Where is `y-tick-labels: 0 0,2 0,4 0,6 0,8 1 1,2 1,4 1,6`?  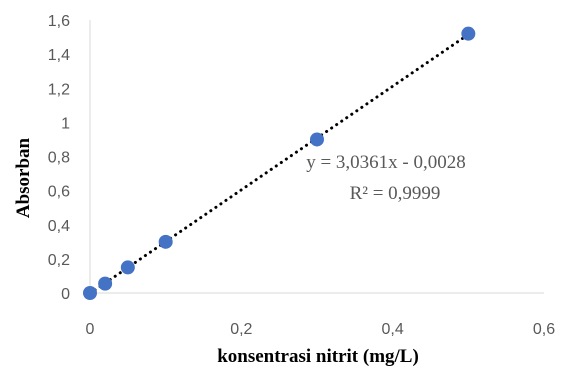
y-tick-labels: 0 0,2 0,4 0,6 0,8 1 1,2 1,4 1,6 is located at coordinates (59, 158).